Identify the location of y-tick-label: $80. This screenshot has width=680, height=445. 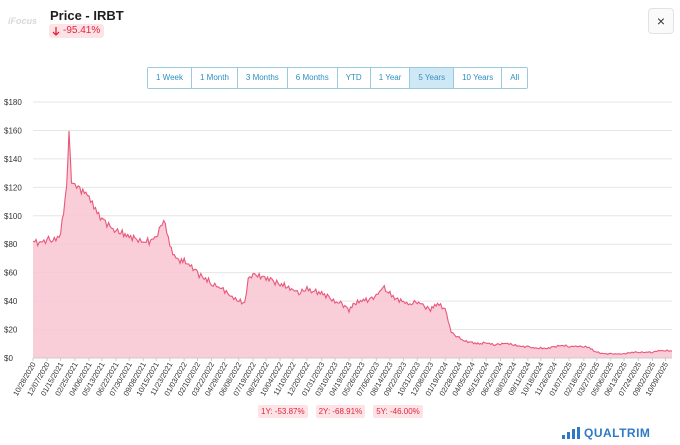
(11, 244).